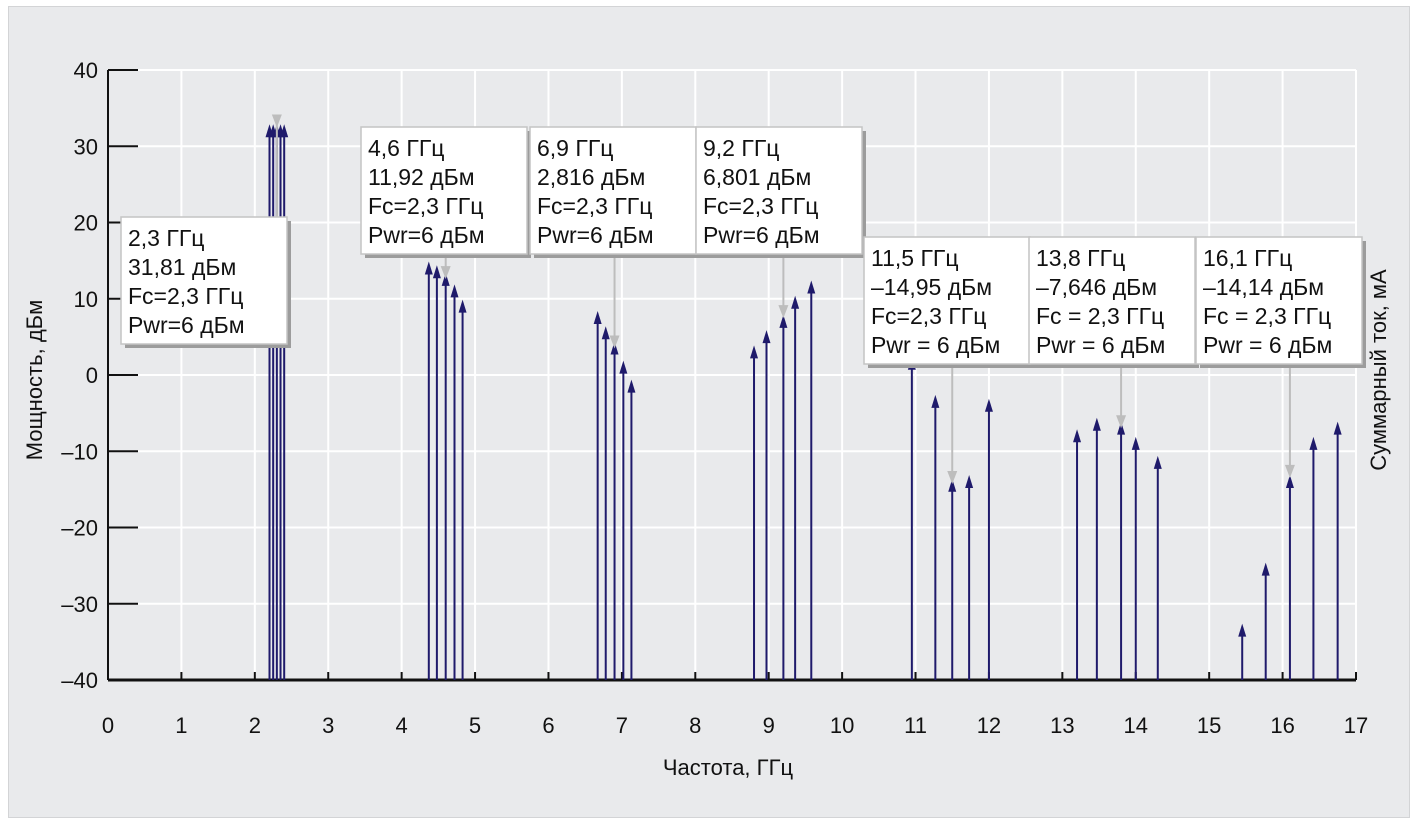 Image resolution: width=1418 pixels, height=826 pixels. What do you see at coordinates (86, 223) in the screenshot?
I see `y-tick-label: 20` at bounding box center [86, 223].